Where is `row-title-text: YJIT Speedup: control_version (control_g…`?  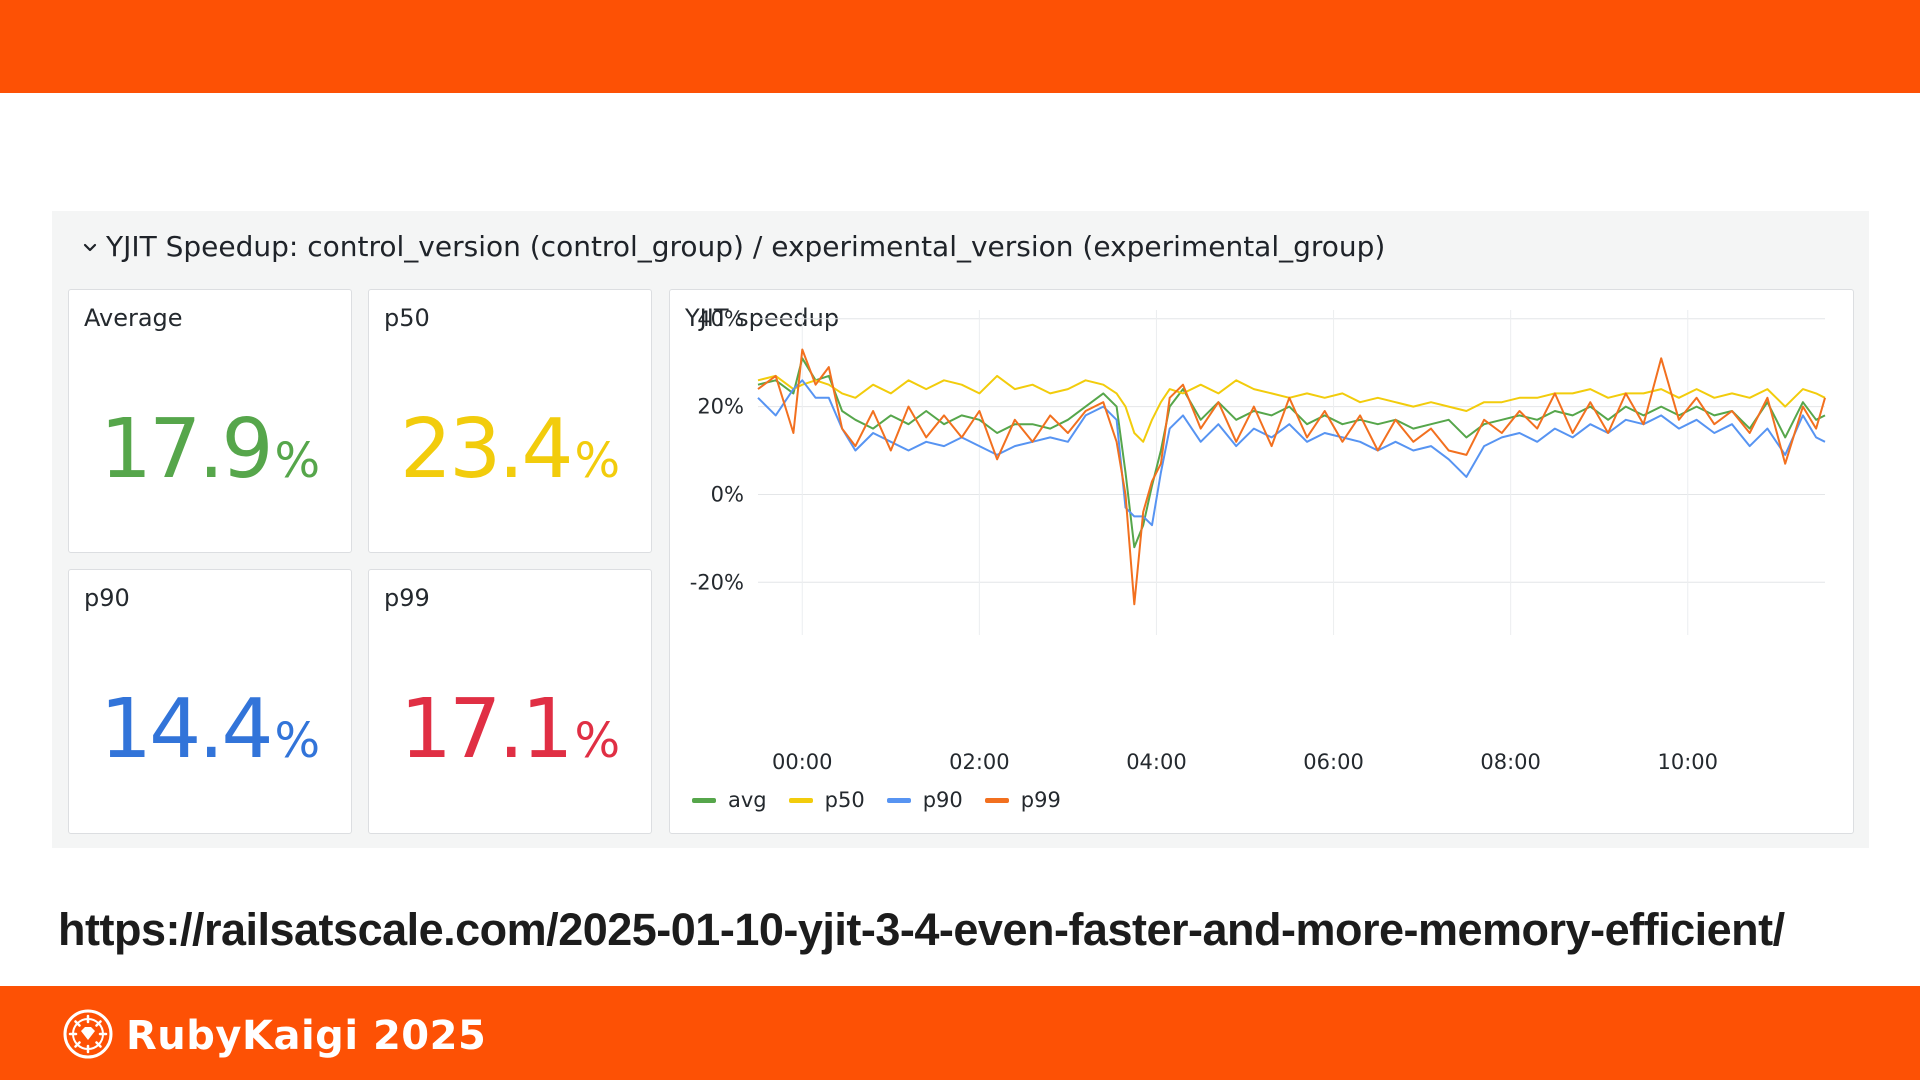 row-title-text: YJIT Speedup: control_version (control_g… is located at coordinates (746, 246).